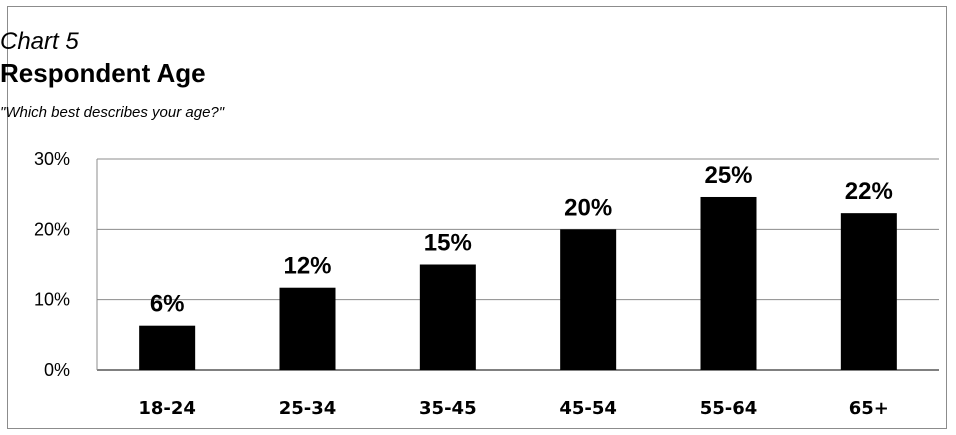 This screenshot has width=956, height=435. What do you see at coordinates (588, 207) in the screenshot?
I see `data-label: 20%` at bounding box center [588, 207].